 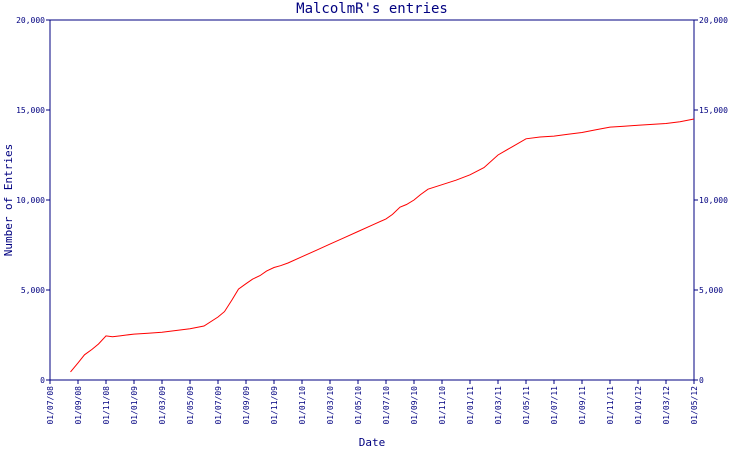 I want to click on x-tick-label: 01/05/11, so click(x=526, y=405).